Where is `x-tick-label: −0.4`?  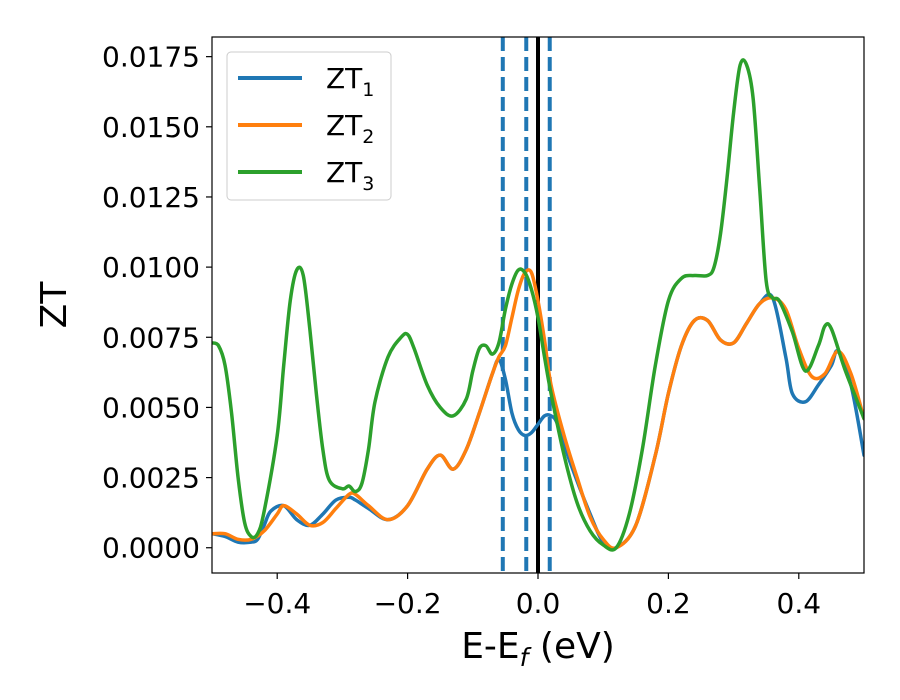 x-tick-label: −0.4 is located at coordinates (277, 603).